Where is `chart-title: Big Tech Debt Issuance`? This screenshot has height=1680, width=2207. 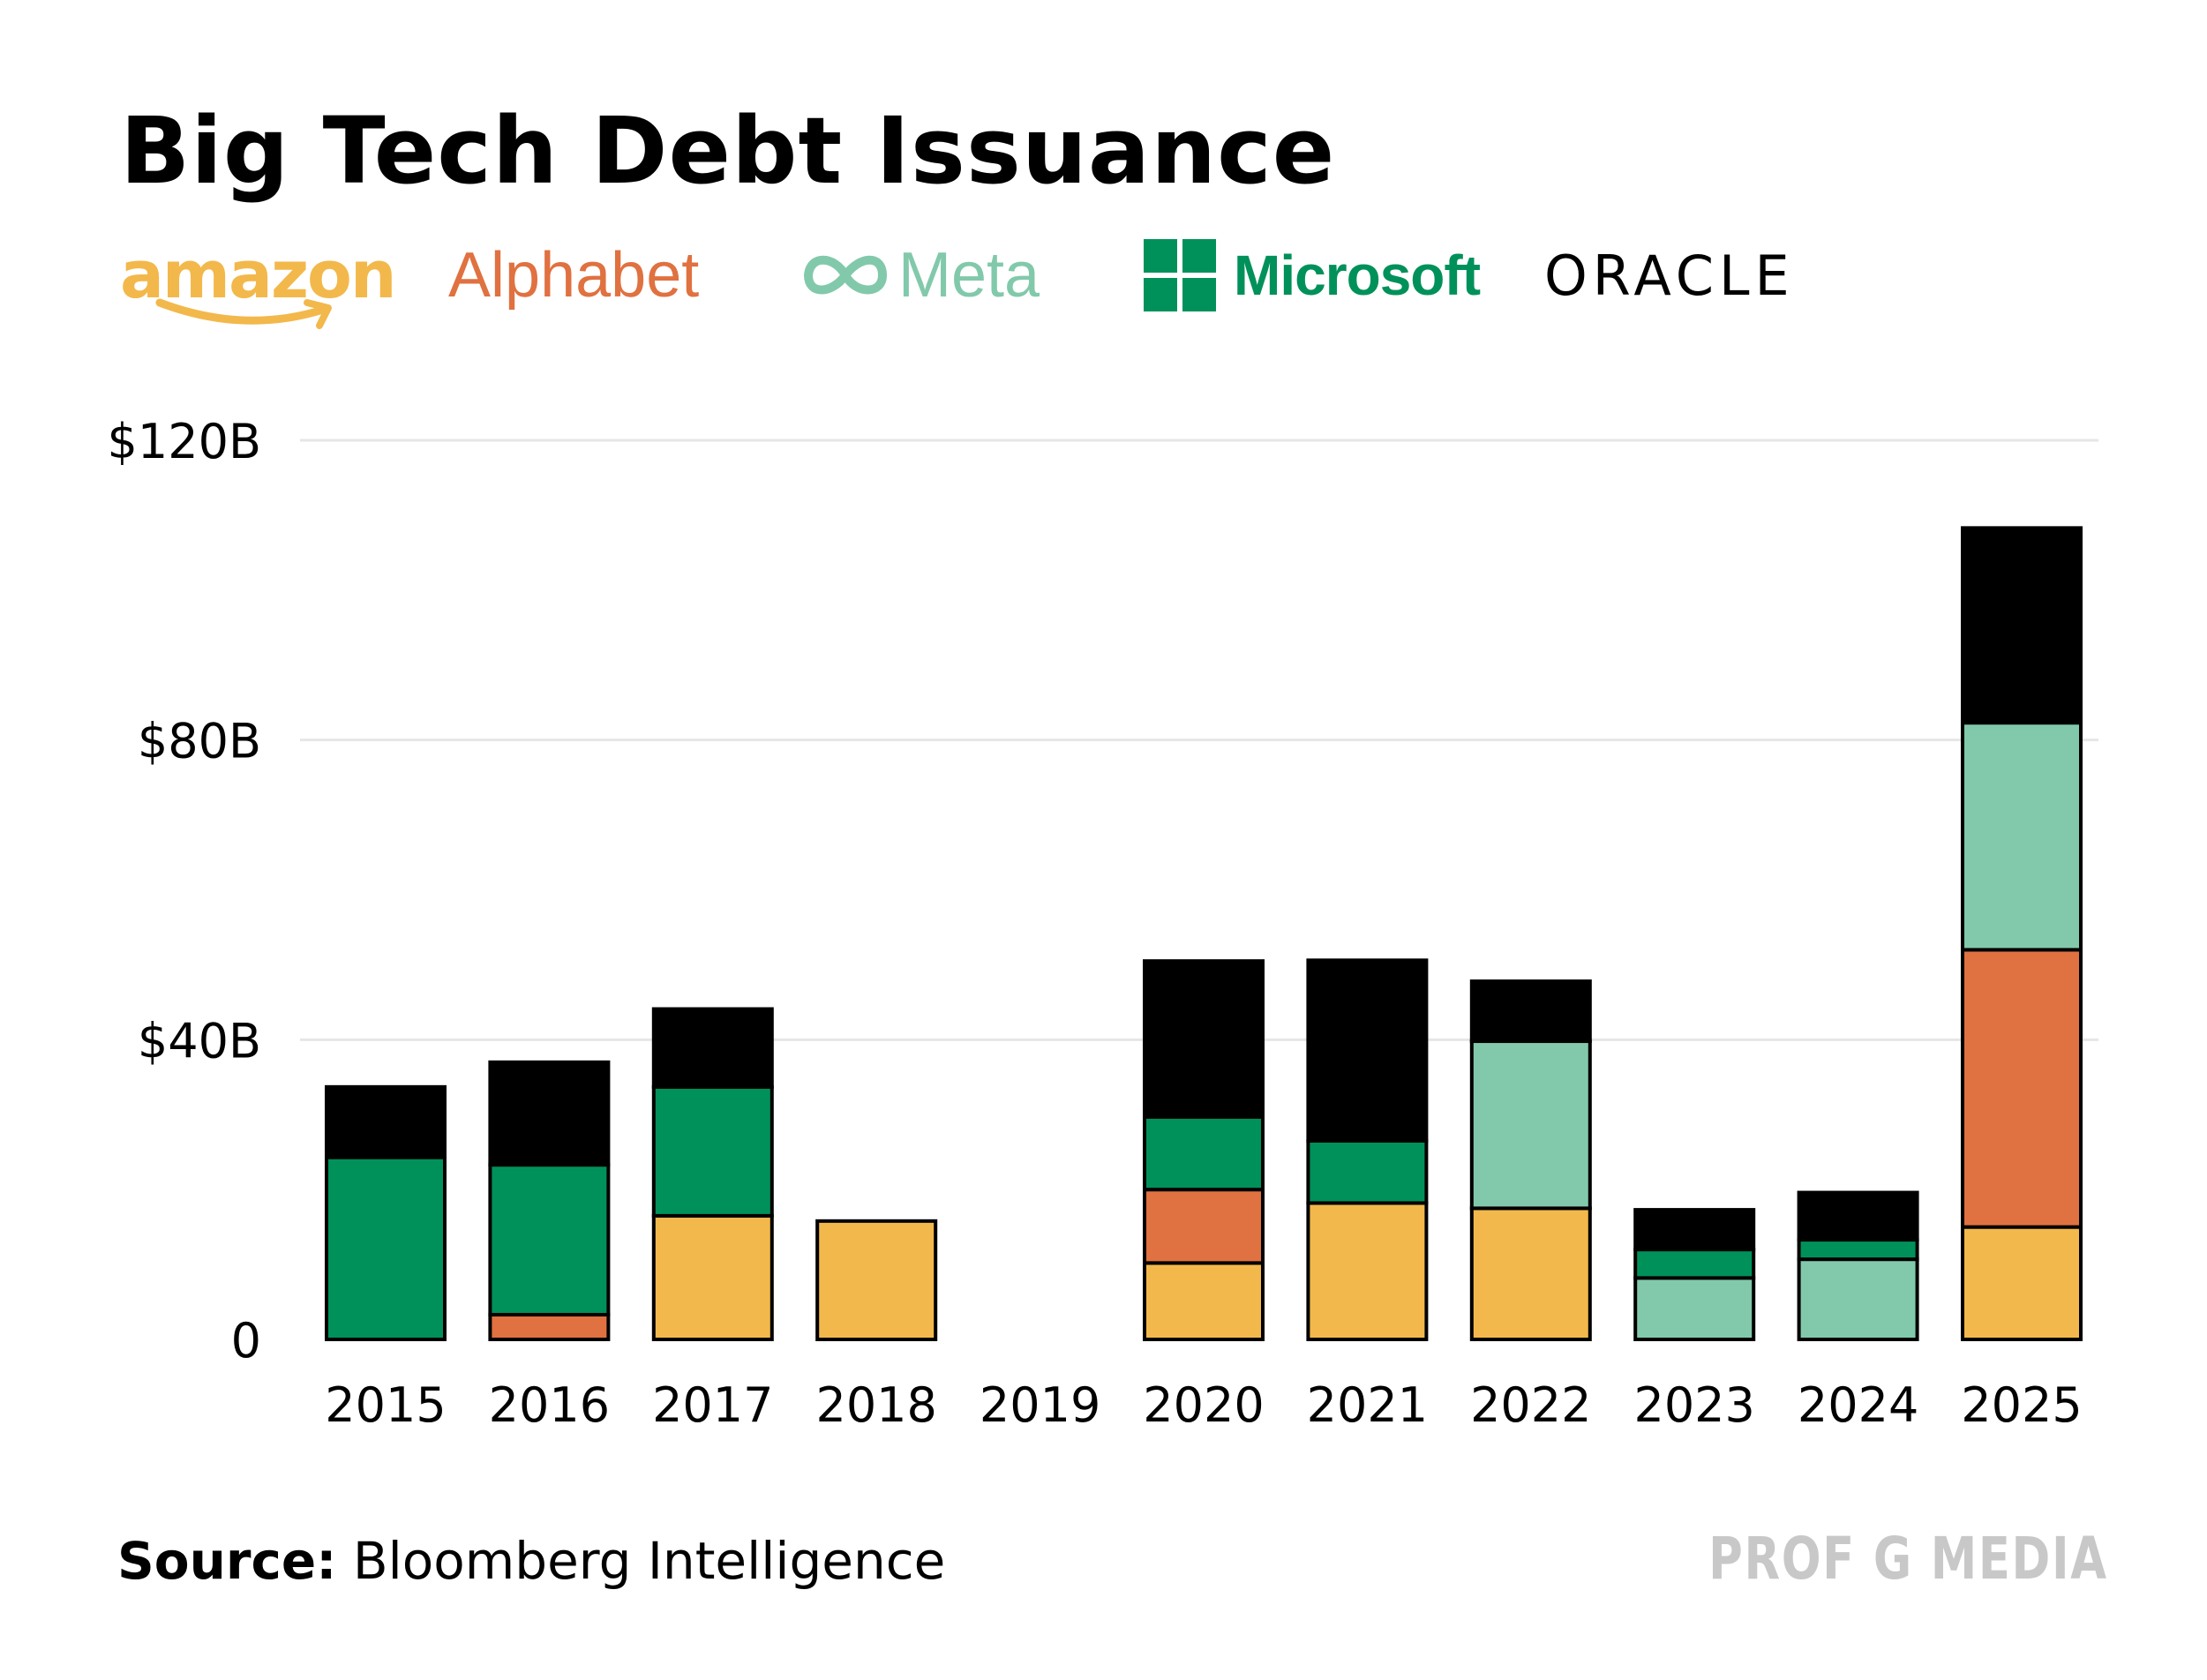 chart-title: Big Tech Debt Issuance is located at coordinates (728, 151).